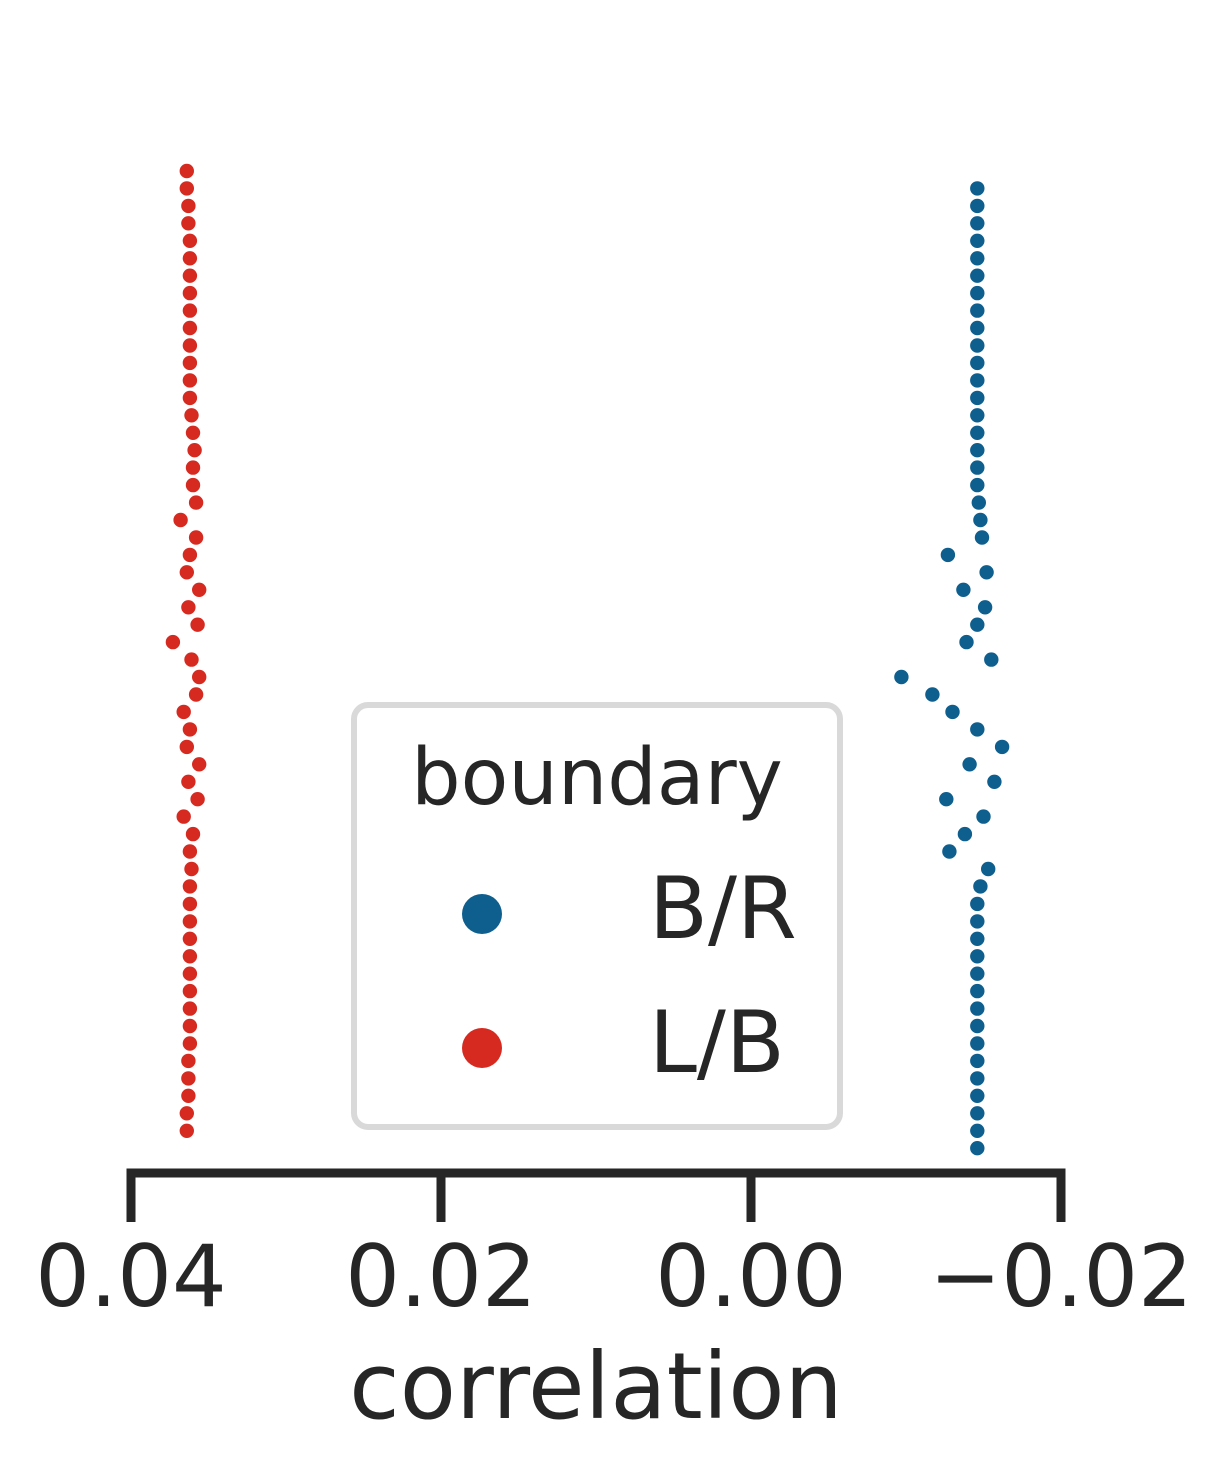  Describe the element at coordinates (482, 914) in the screenshot. I see `legend-marker-br` at that location.